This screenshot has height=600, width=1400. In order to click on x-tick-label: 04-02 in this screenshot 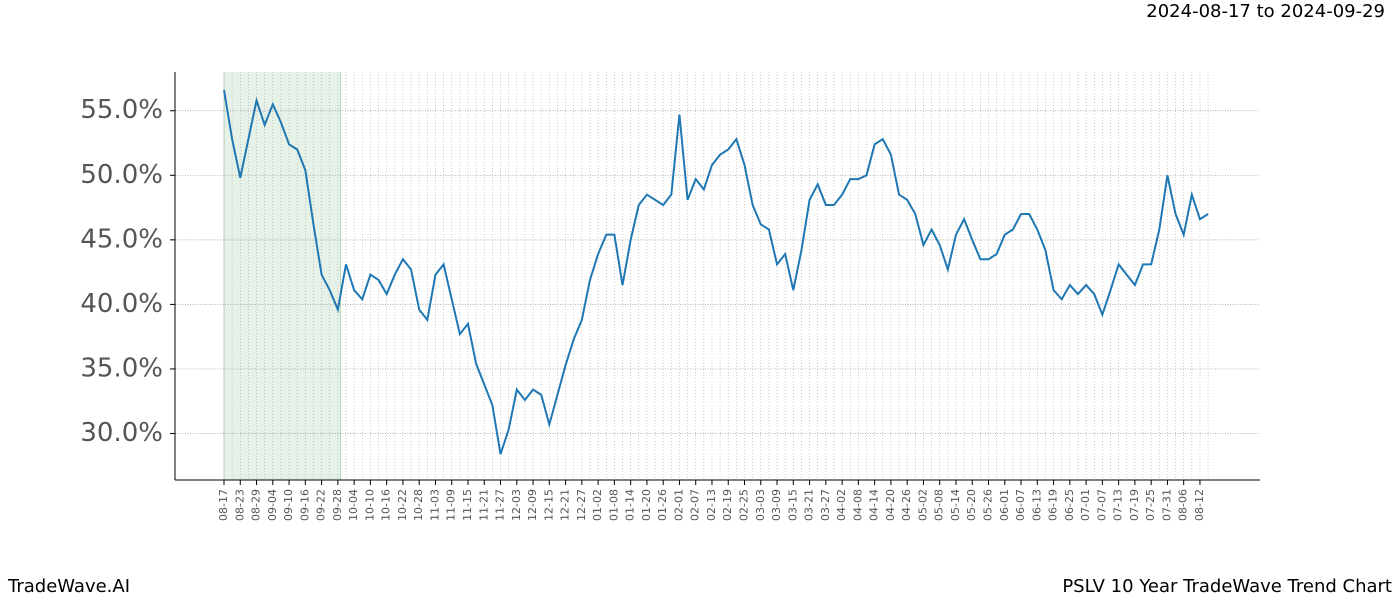, I will do `click(841, 505)`.